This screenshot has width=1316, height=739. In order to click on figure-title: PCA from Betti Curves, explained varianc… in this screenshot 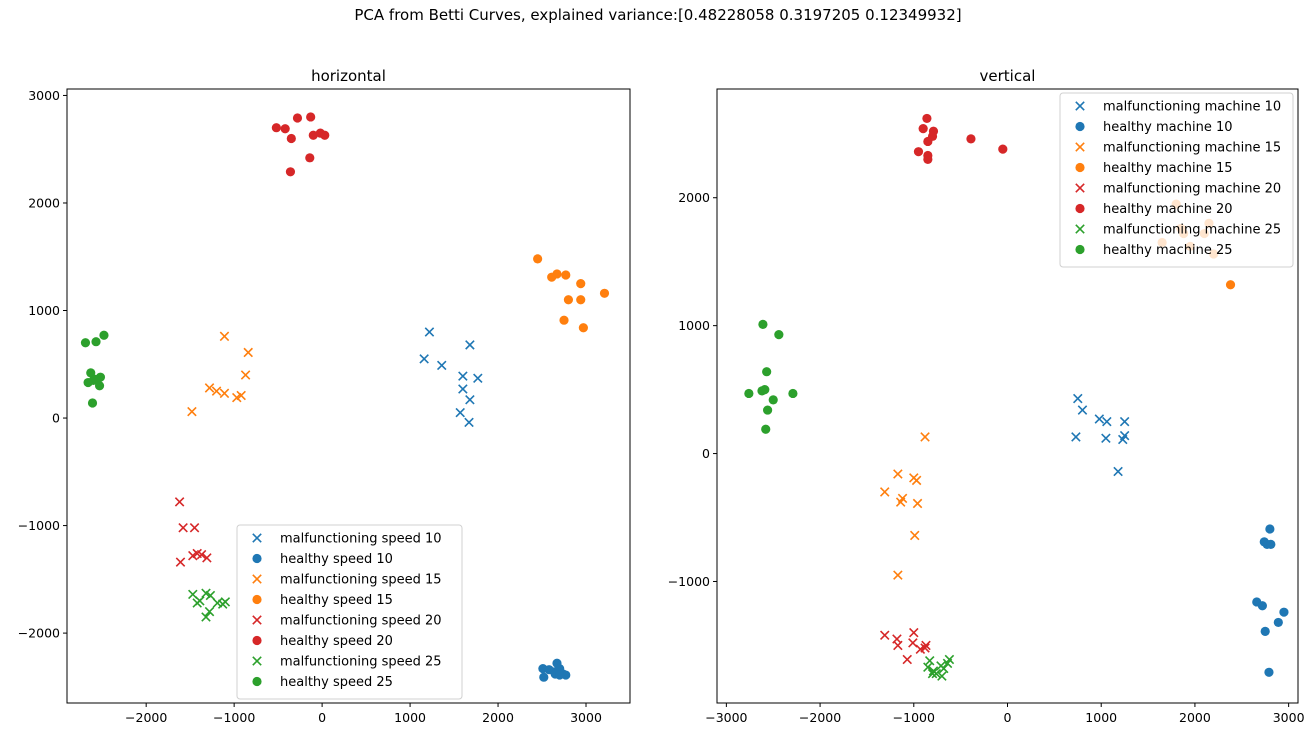, I will do `click(658, 15)`.